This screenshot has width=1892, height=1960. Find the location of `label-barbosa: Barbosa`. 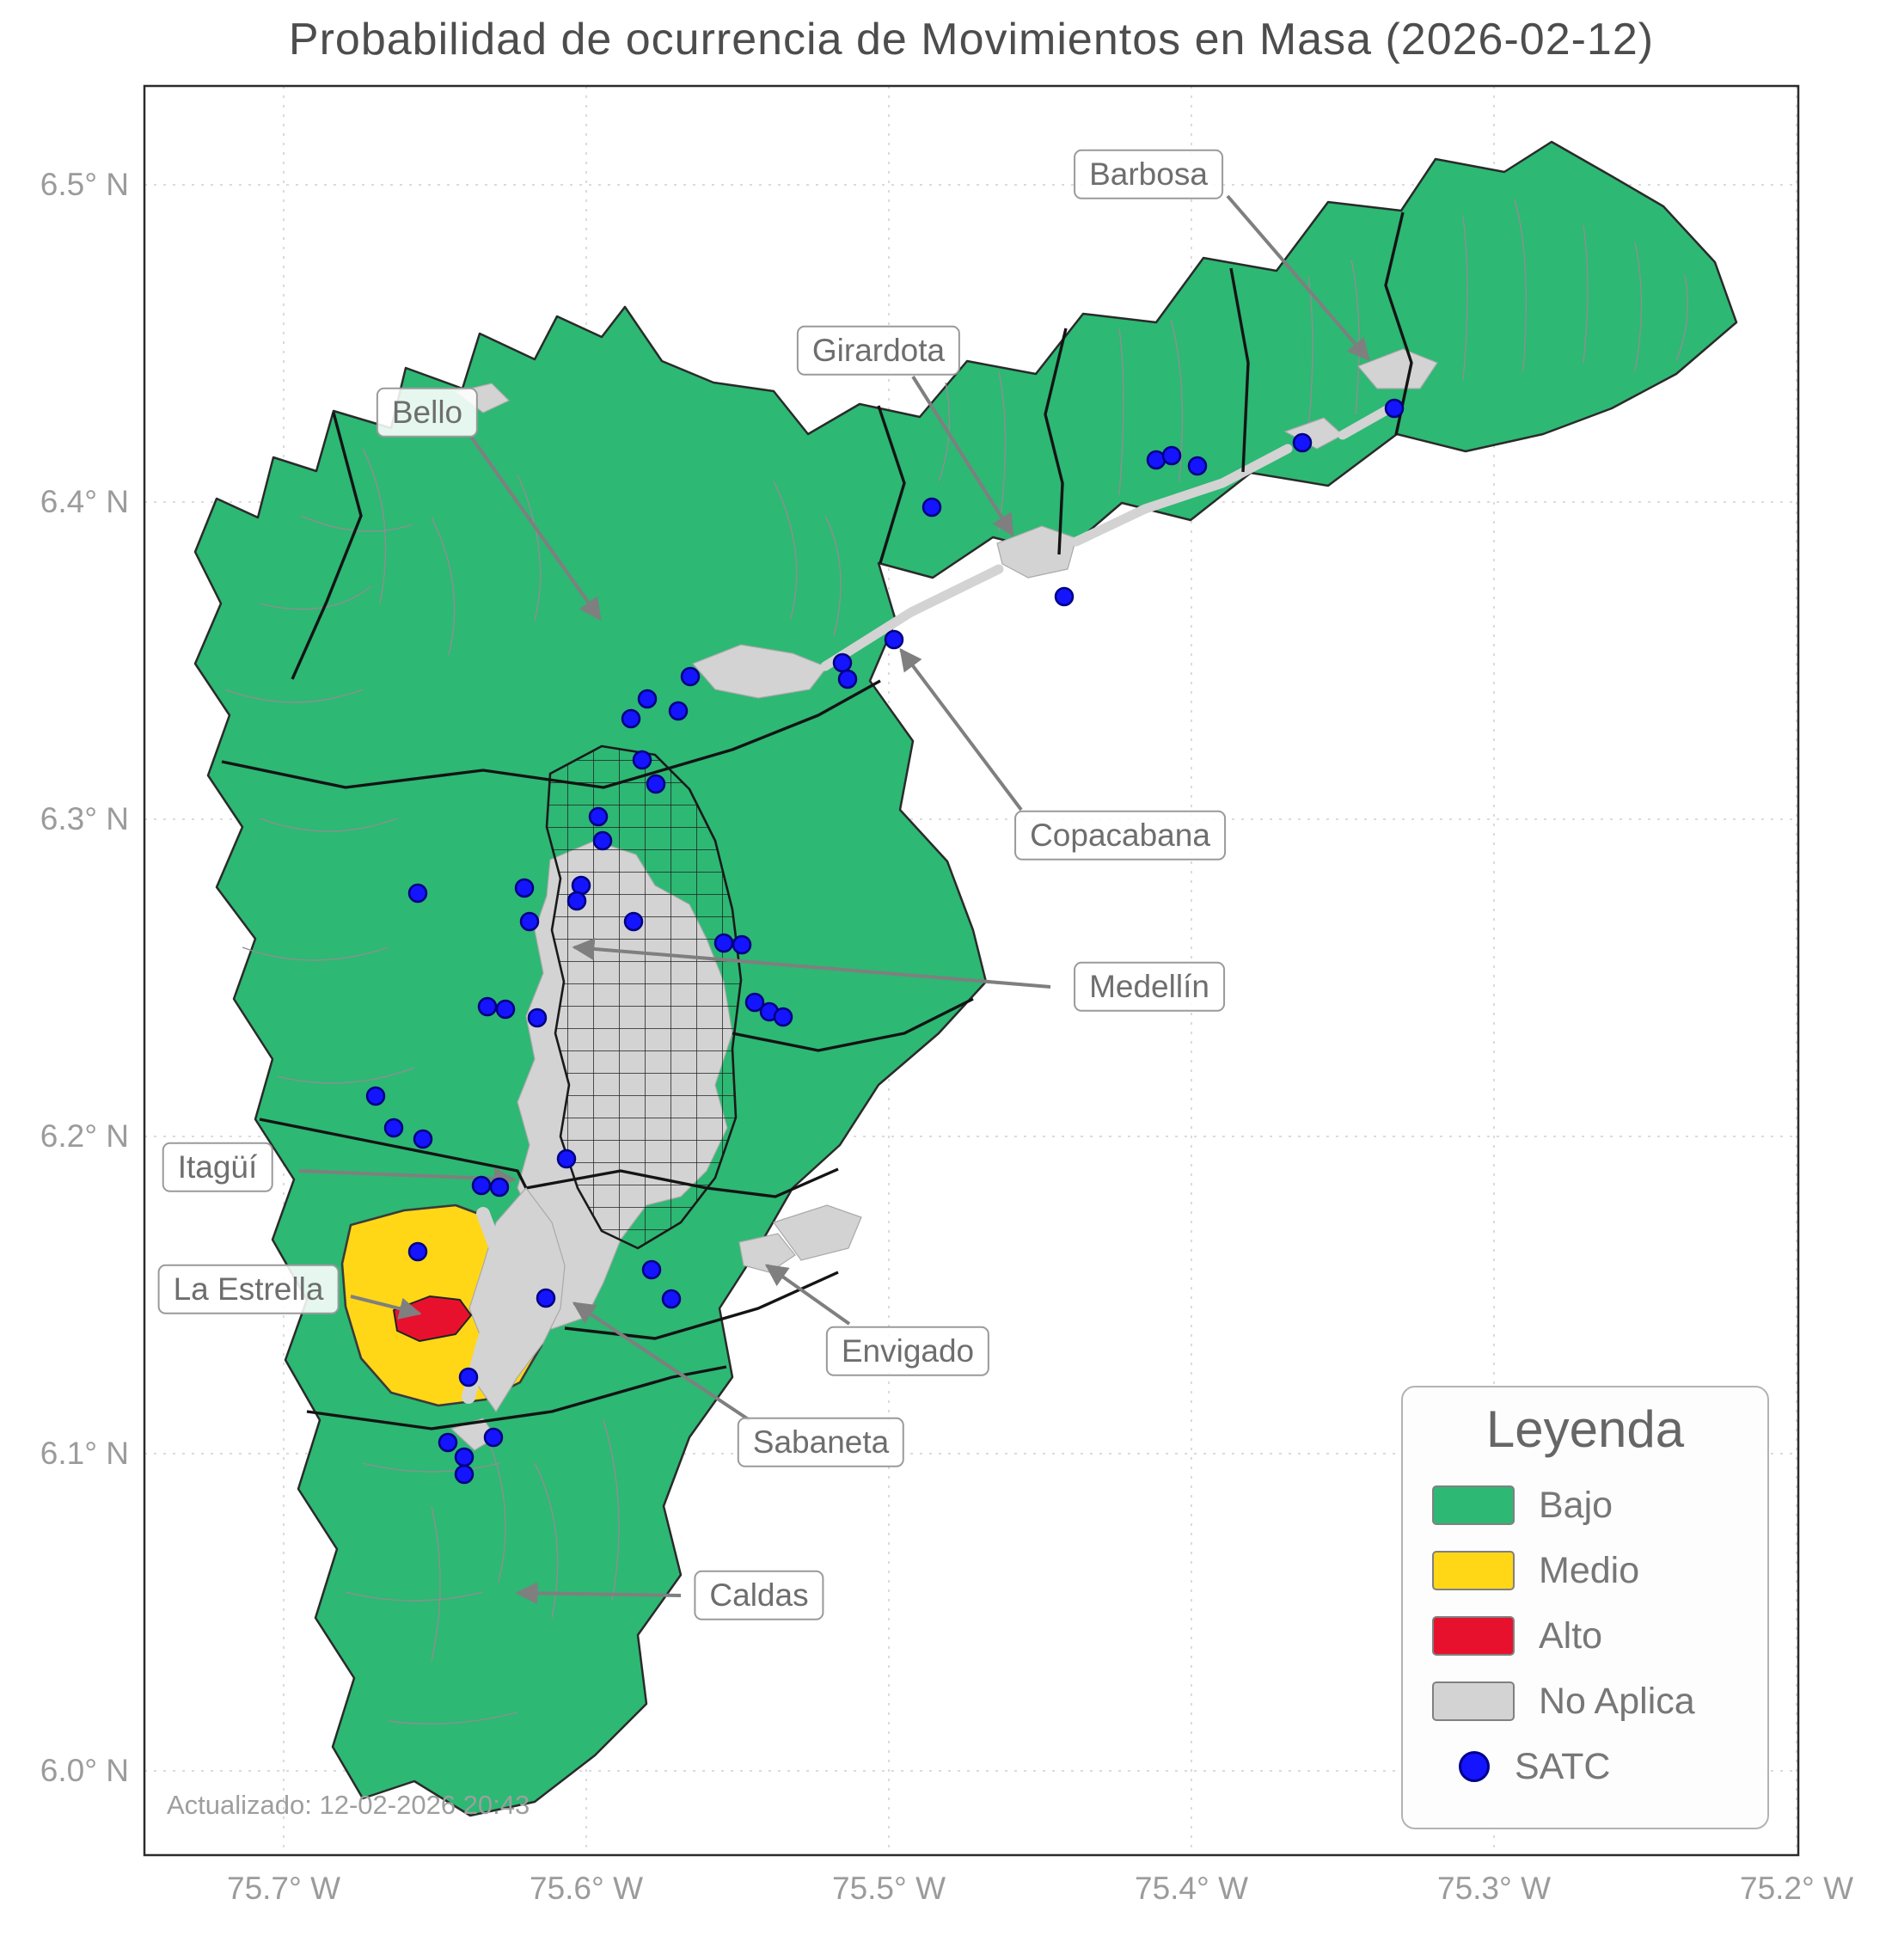

label-barbosa: Barbosa is located at coordinates (1148, 174).